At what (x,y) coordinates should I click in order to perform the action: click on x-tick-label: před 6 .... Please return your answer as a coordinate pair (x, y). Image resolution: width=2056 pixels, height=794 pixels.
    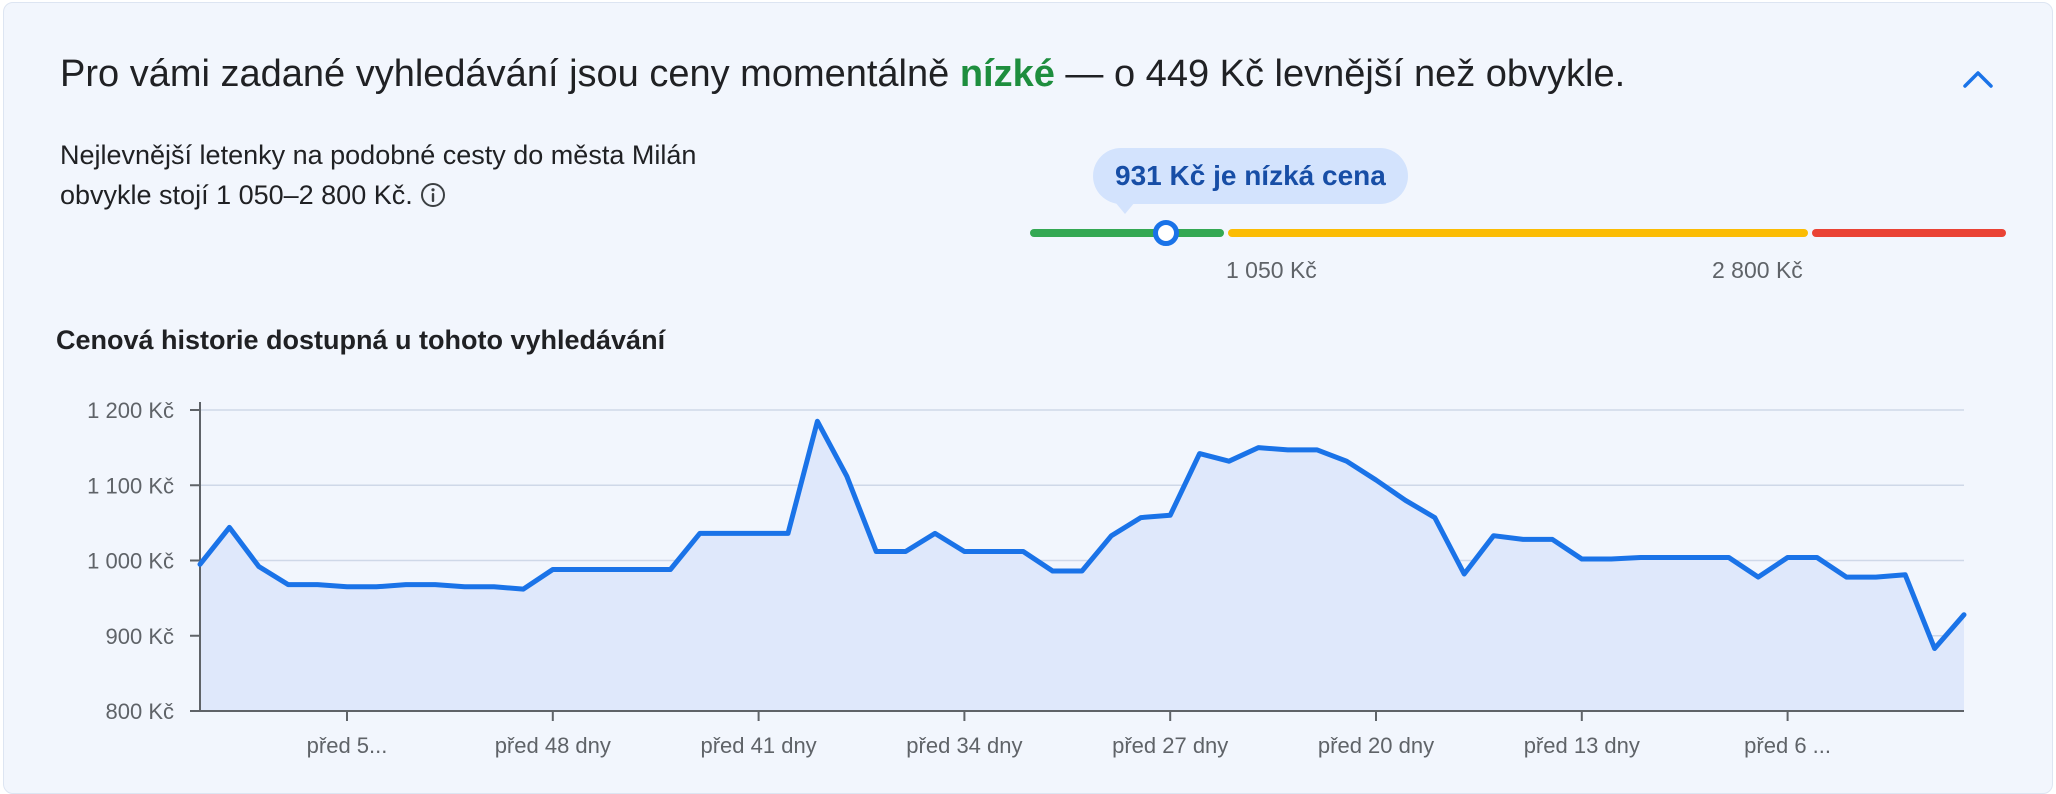
    Looking at the image, I should click on (1787, 745).